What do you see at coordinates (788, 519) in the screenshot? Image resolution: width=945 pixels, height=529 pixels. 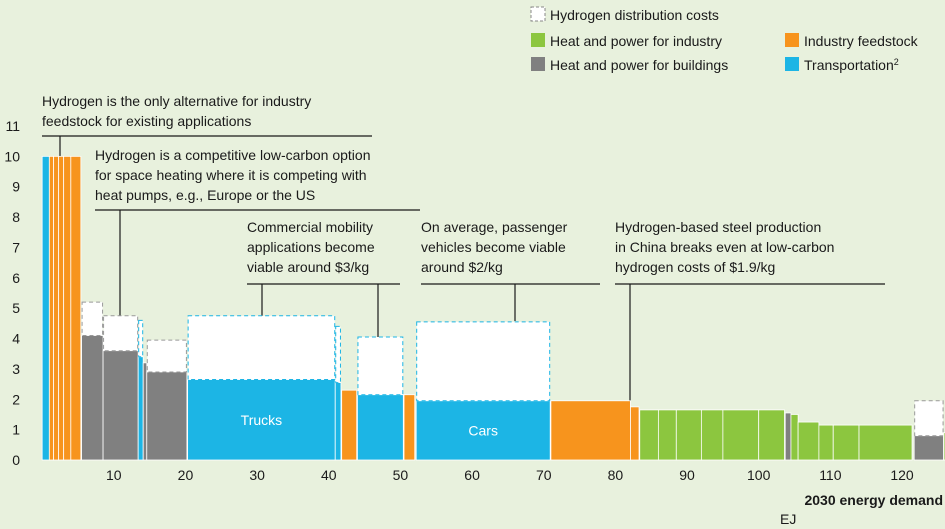 I see `x-axis-unit: EJ` at bounding box center [788, 519].